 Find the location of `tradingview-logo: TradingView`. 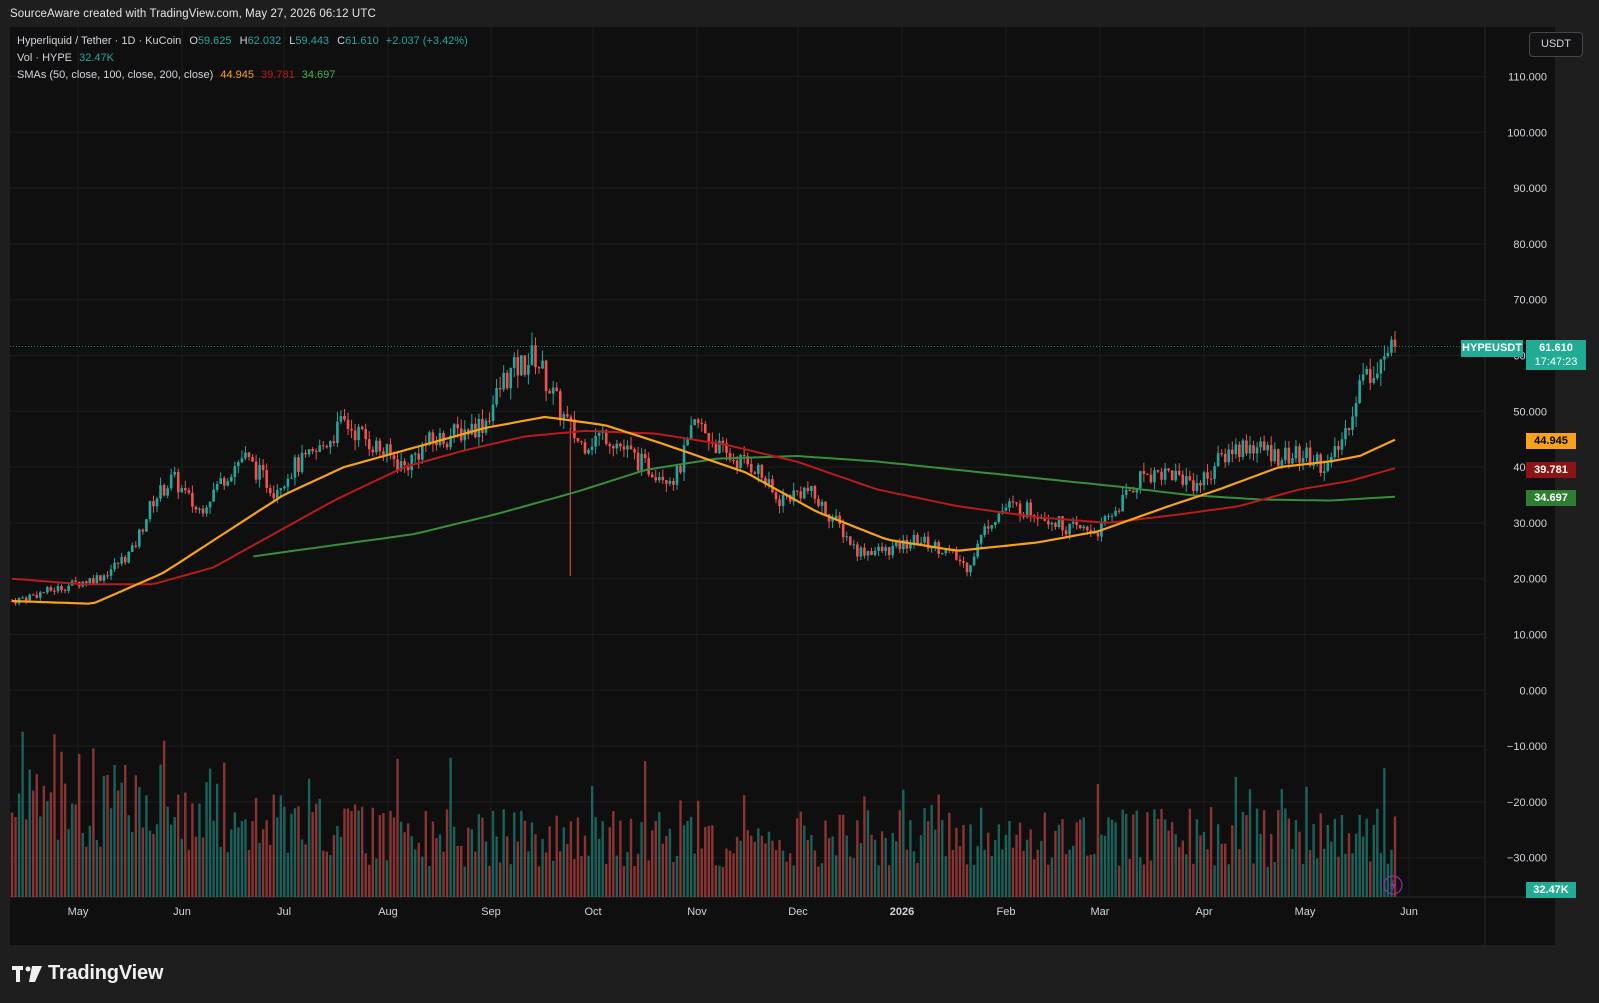

tradingview-logo: TradingView is located at coordinates (87, 973).